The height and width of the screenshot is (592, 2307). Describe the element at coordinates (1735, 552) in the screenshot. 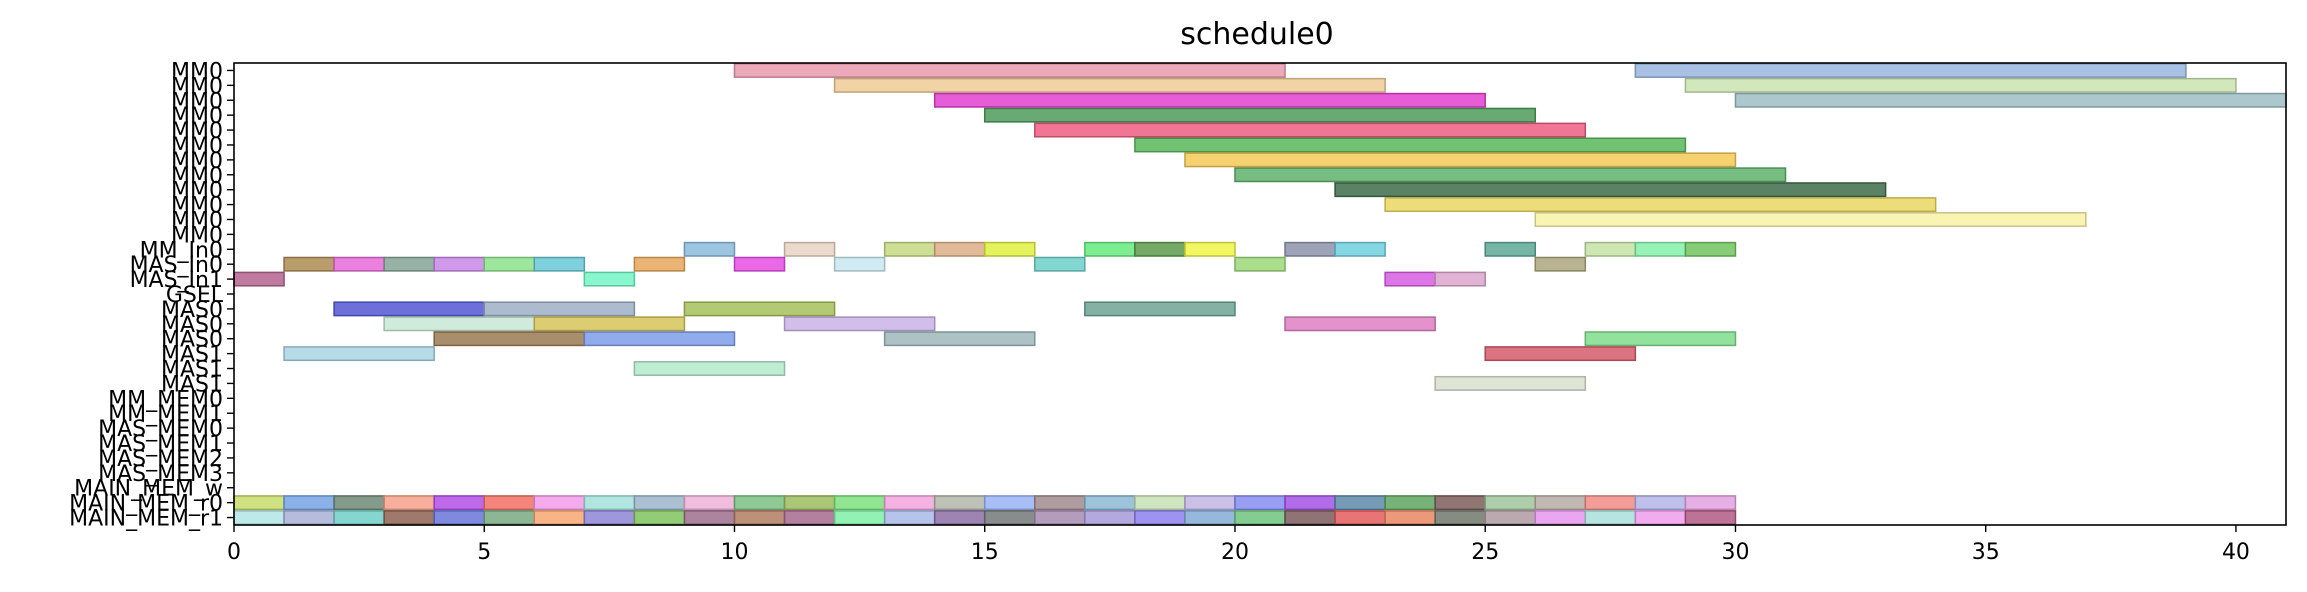

I see `x-tick-label: 30` at that location.